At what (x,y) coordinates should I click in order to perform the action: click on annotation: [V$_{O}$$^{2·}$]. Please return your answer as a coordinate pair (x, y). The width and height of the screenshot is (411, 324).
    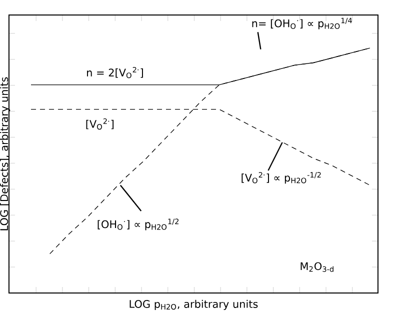
    Looking at the image, I should click on (100, 124).